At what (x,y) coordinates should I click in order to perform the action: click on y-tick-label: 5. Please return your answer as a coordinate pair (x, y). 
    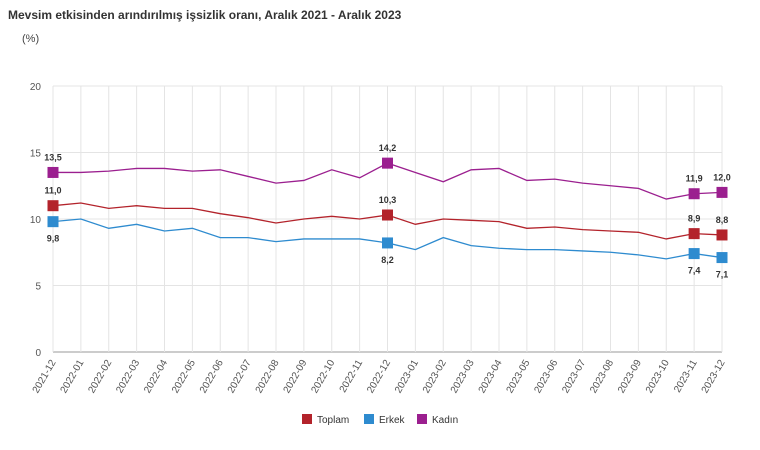
    Looking at the image, I should click on (38, 287).